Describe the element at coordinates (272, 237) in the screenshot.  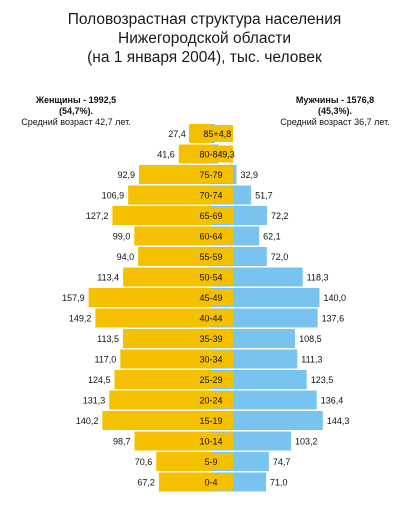
I see `value-male-60-64: 62,1` at that location.